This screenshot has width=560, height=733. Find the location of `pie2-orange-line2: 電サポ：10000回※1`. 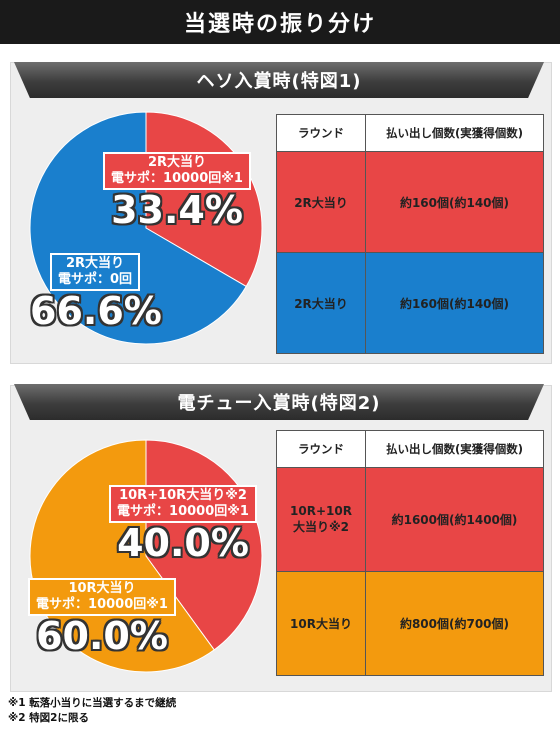

pie2-orange-line2: 電サポ：10000回※1 is located at coordinates (102, 604).